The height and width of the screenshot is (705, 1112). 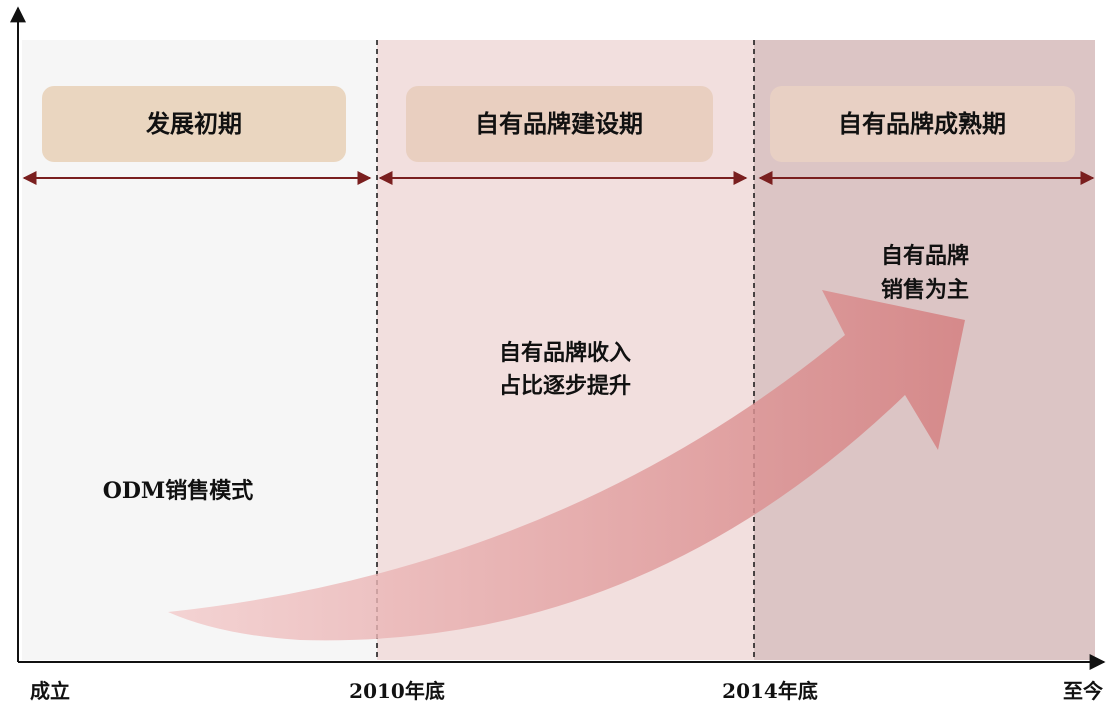 I want to click on time-label: 至今, so click(x=1083, y=690).